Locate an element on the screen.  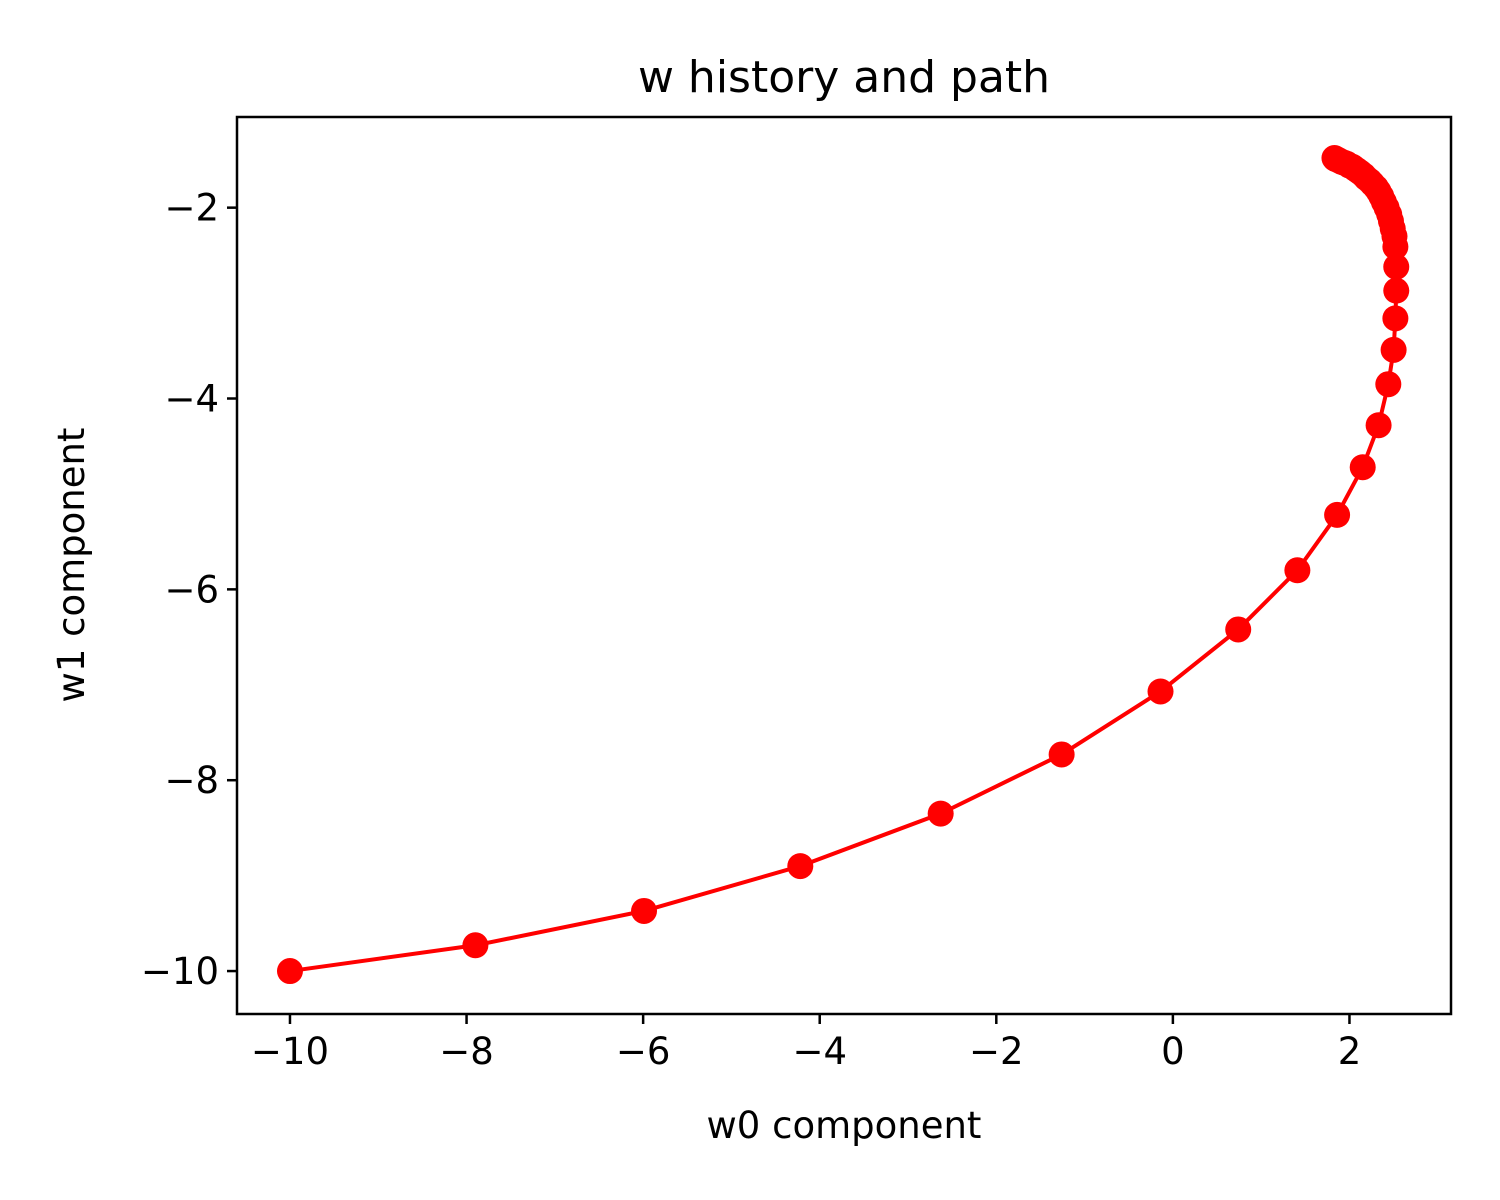
x-tick-label: −2 is located at coordinates (996, 1051).